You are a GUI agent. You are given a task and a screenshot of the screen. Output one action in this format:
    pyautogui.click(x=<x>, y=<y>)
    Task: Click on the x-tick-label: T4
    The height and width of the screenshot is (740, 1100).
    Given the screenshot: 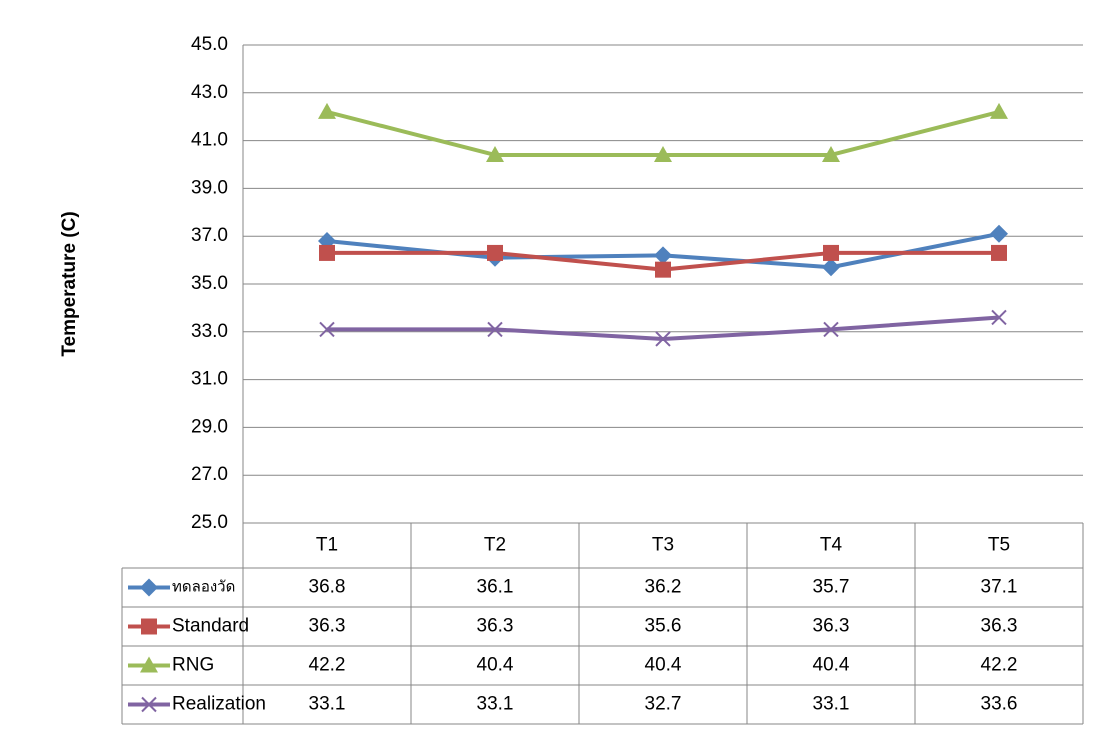 What is the action you would take?
    pyautogui.click(x=831, y=545)
    